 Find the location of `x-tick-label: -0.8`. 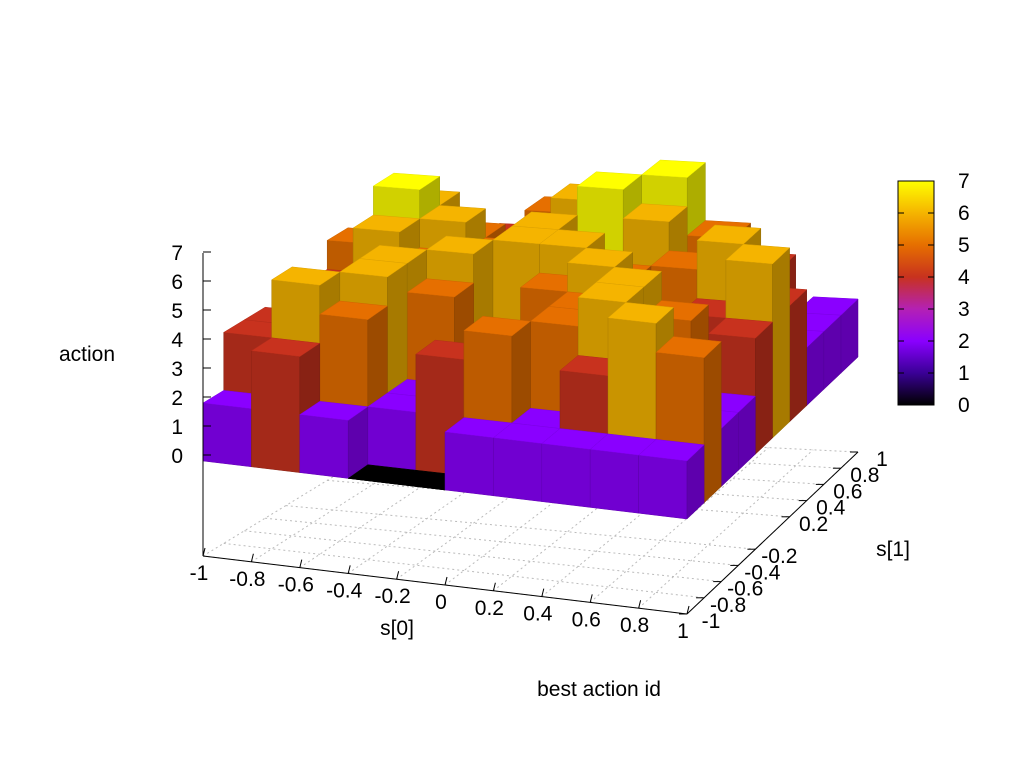

x-tick-label: -0.8 is located at coordinates (247, 579).